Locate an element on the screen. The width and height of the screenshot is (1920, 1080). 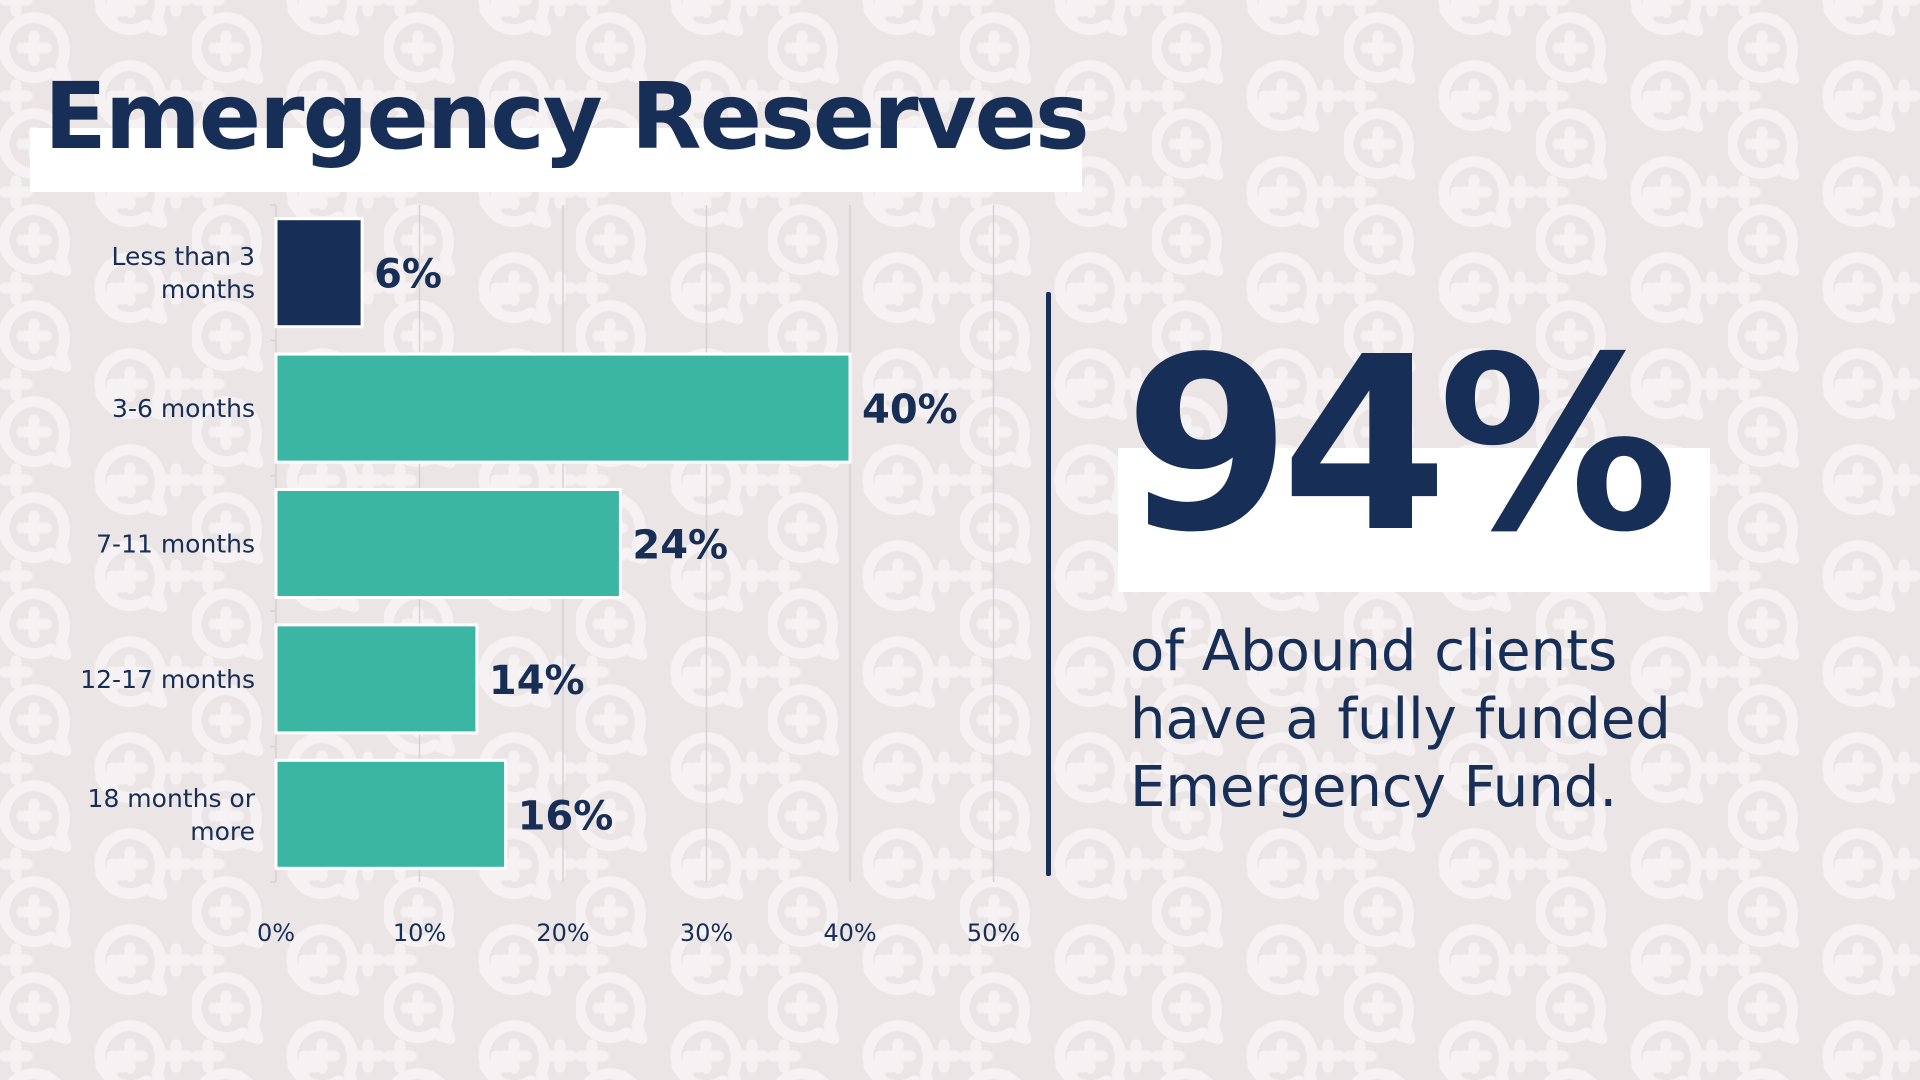
x-tick-label-20: 20% is located at coordinates (562, 933).